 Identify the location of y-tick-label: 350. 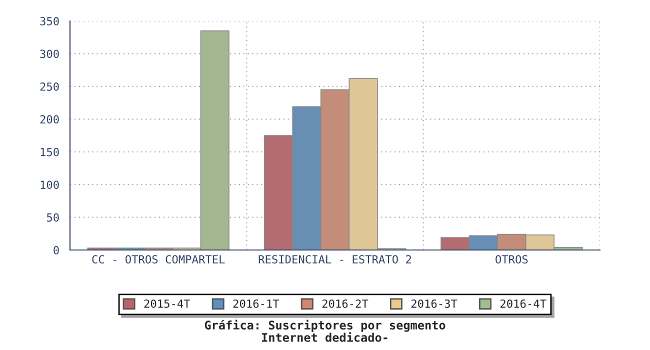
(49, 21).